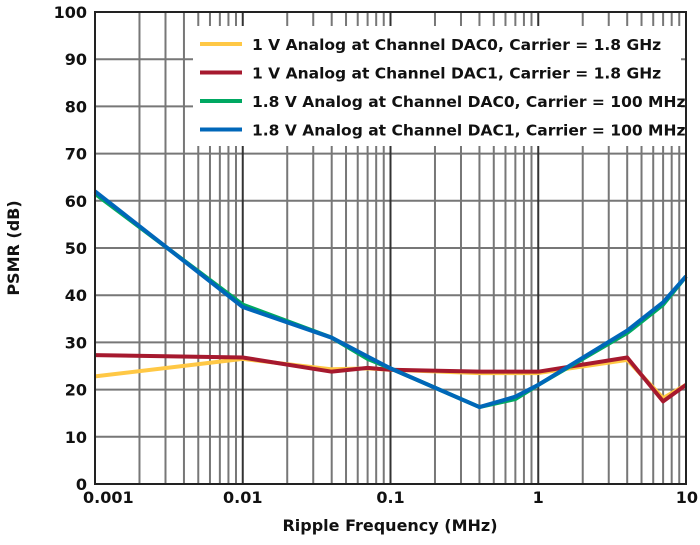 This screenshot has height=545, width=700. Describe the element at coordinates (76, 390) in the screenshot. I see `y-tick-label: 20` at that location.